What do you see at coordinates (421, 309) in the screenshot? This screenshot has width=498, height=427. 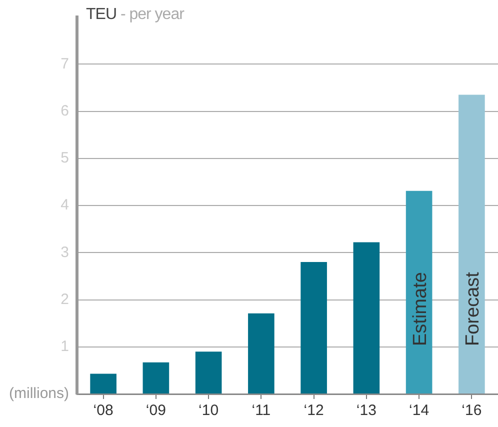 I see `annotation: Estimate` at bounding box center [421, 309].